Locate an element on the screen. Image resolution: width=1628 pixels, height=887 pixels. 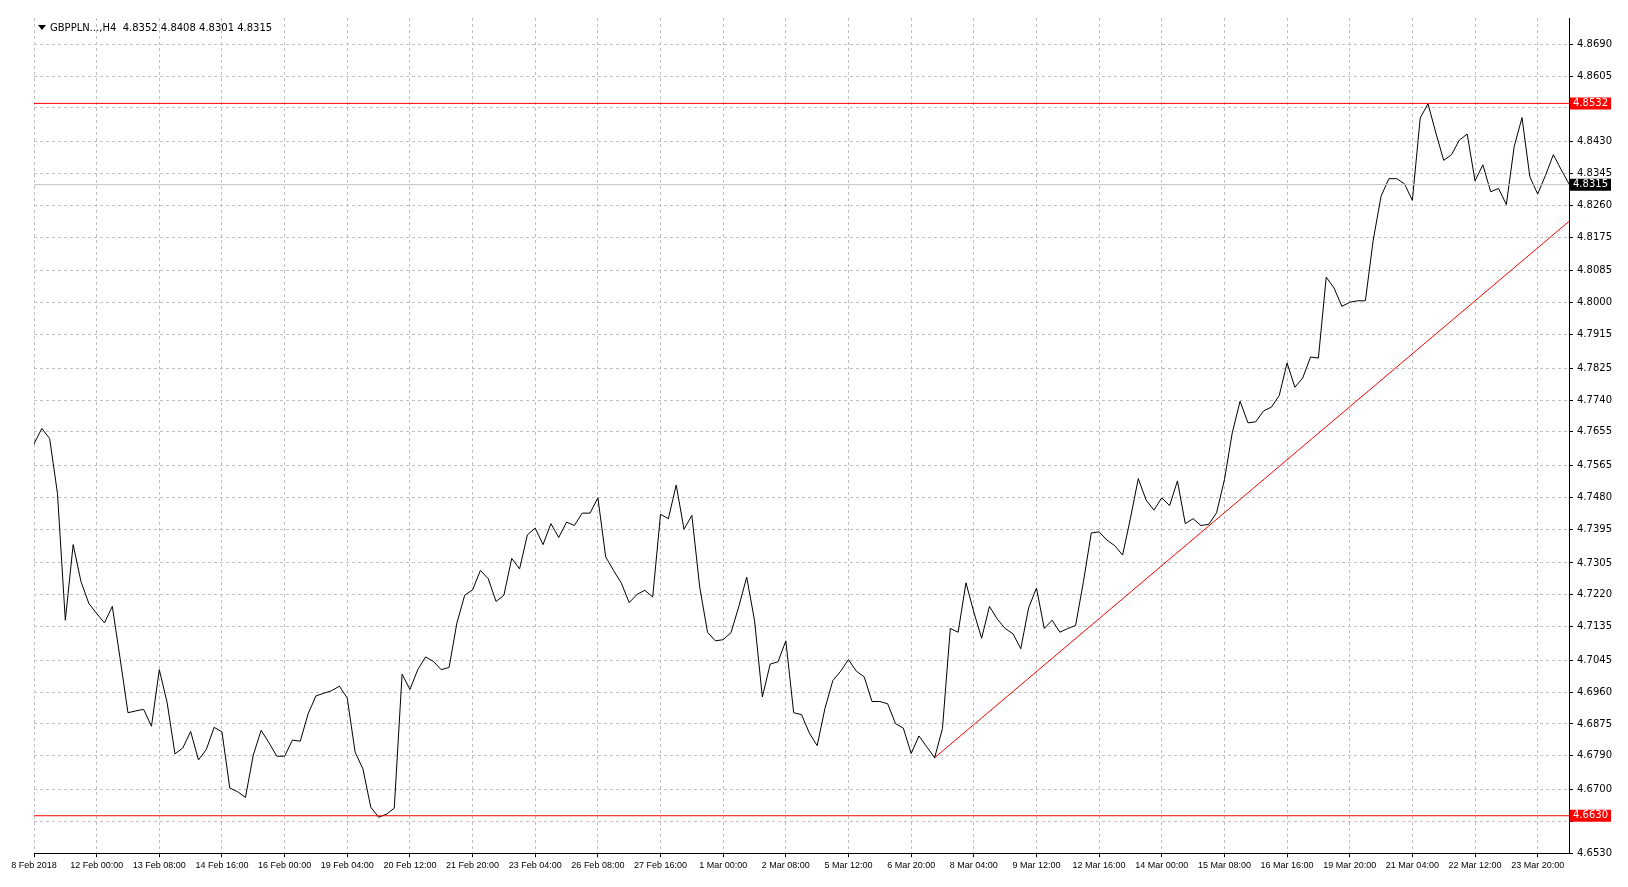
y-tick-label: 4.7655 is located at coordinates (1595, 431).